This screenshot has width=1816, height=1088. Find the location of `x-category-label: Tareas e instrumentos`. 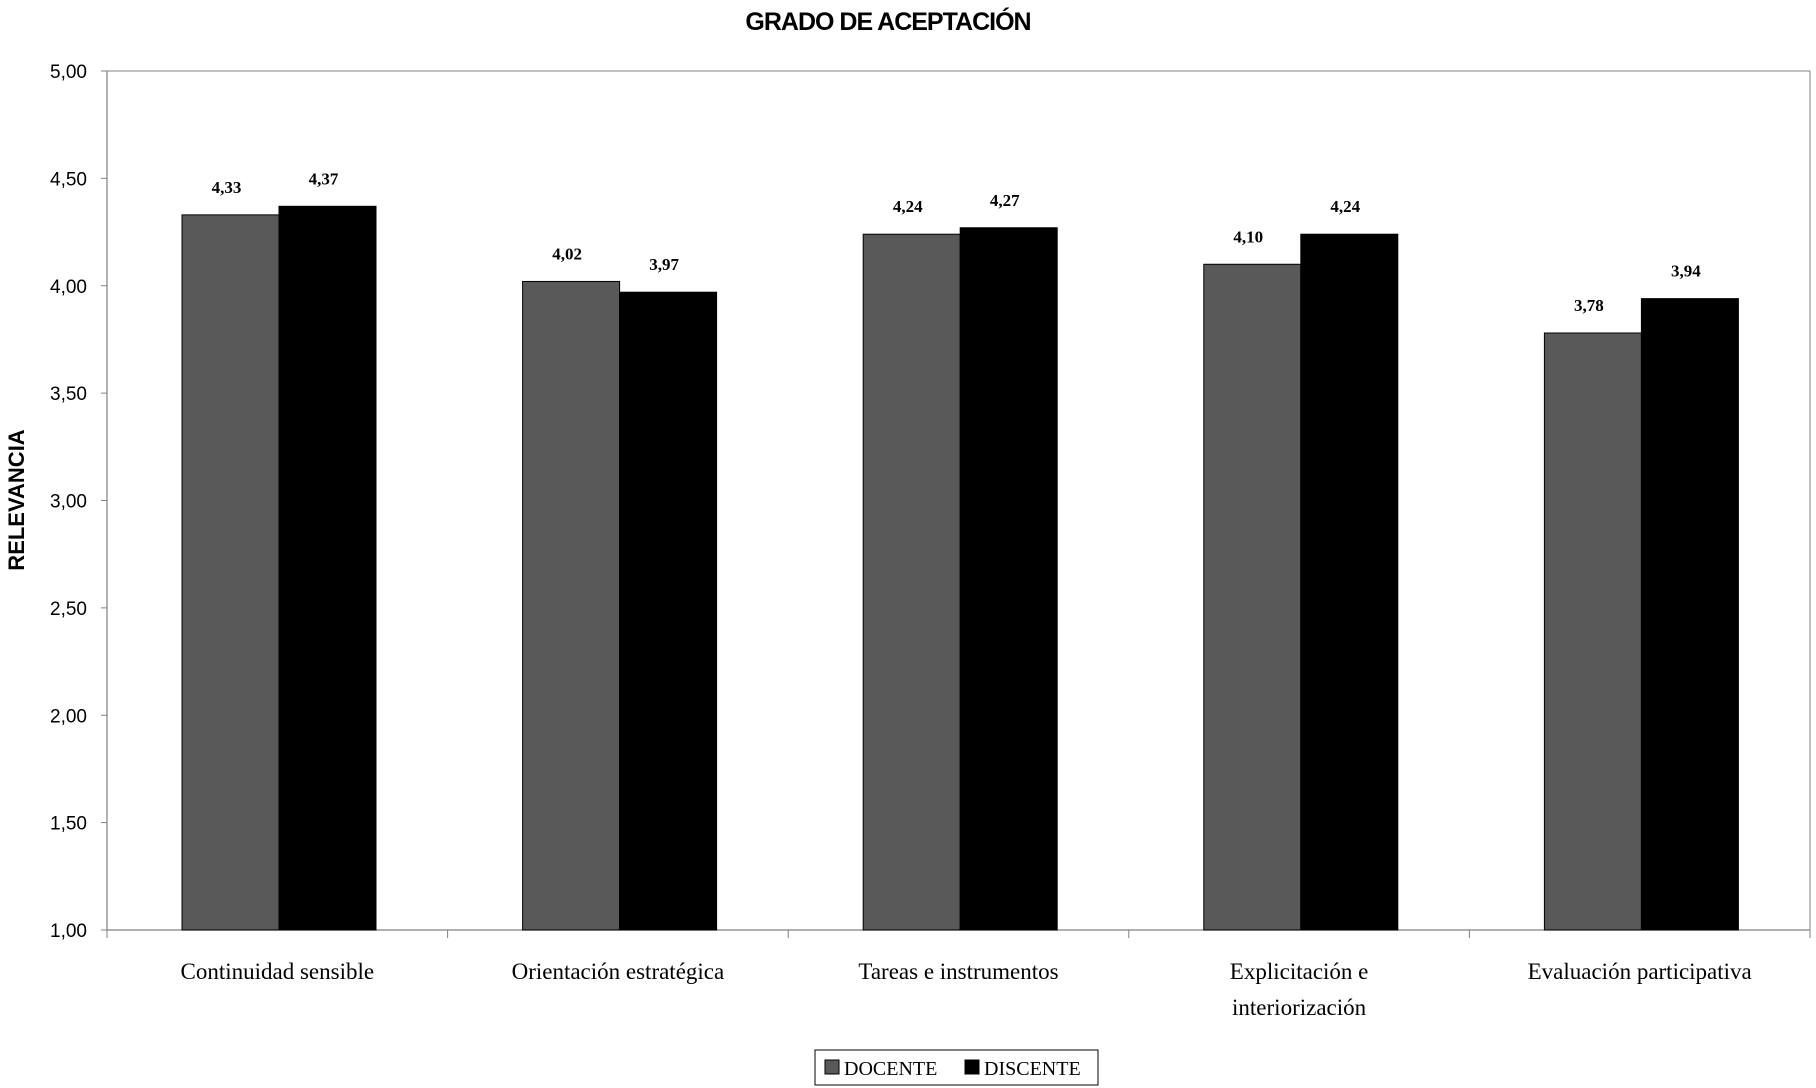

x-category-label: Tareas e instrumentos is located at coordinates (958, 971).